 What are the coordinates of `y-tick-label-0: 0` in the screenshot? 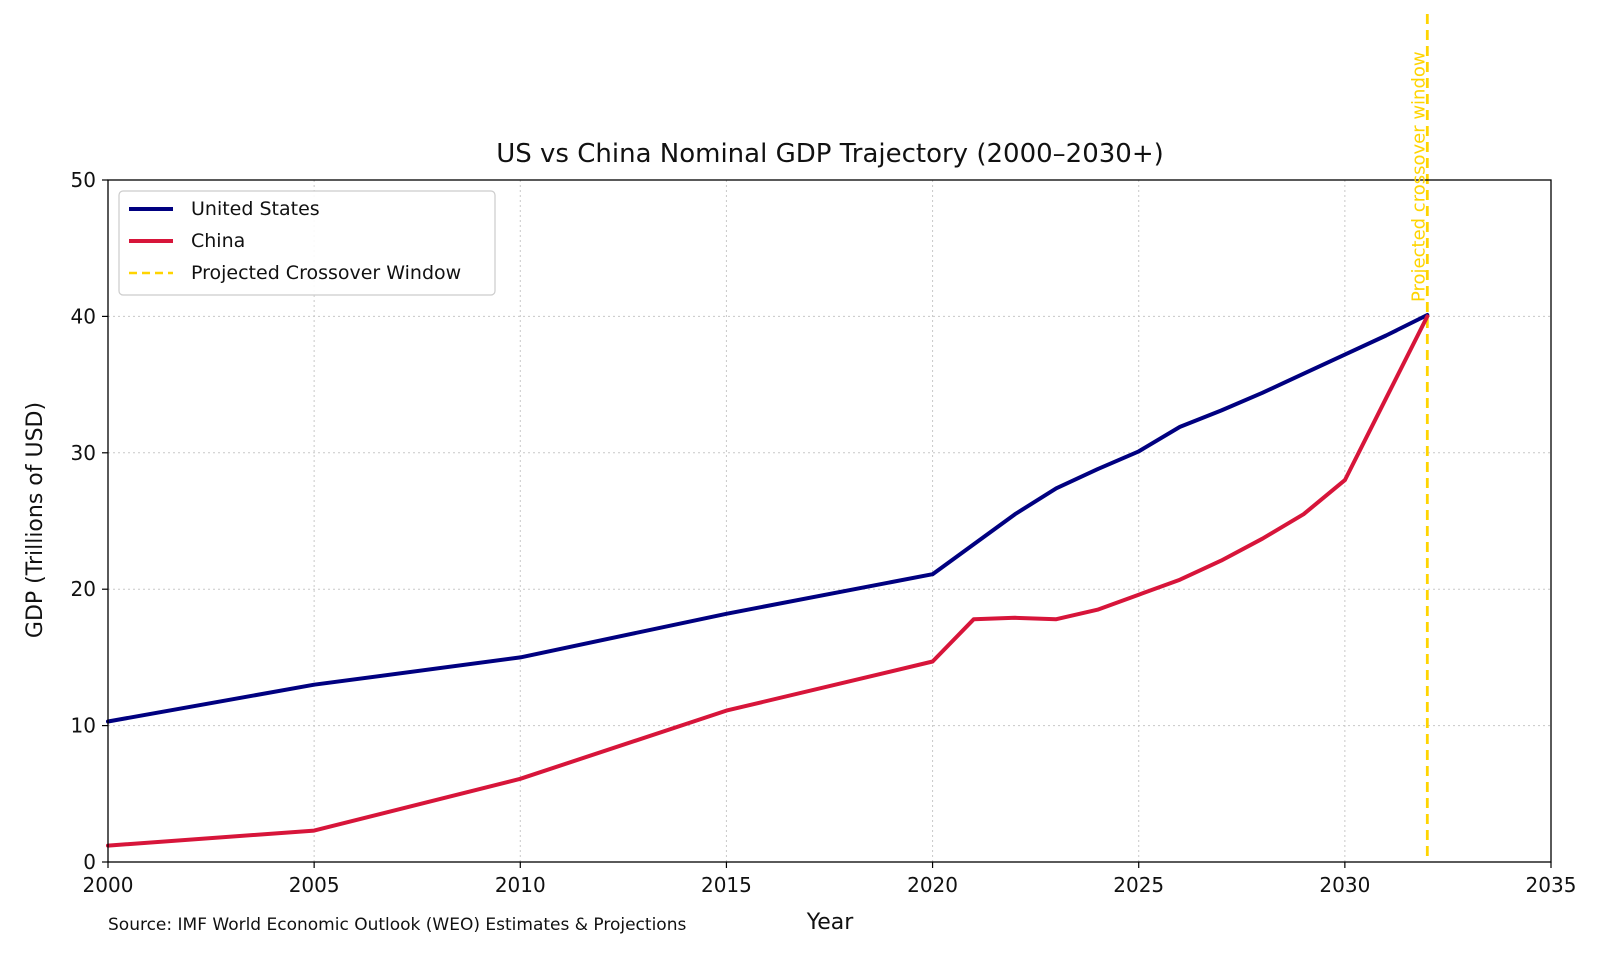 It's located at (89, 862).